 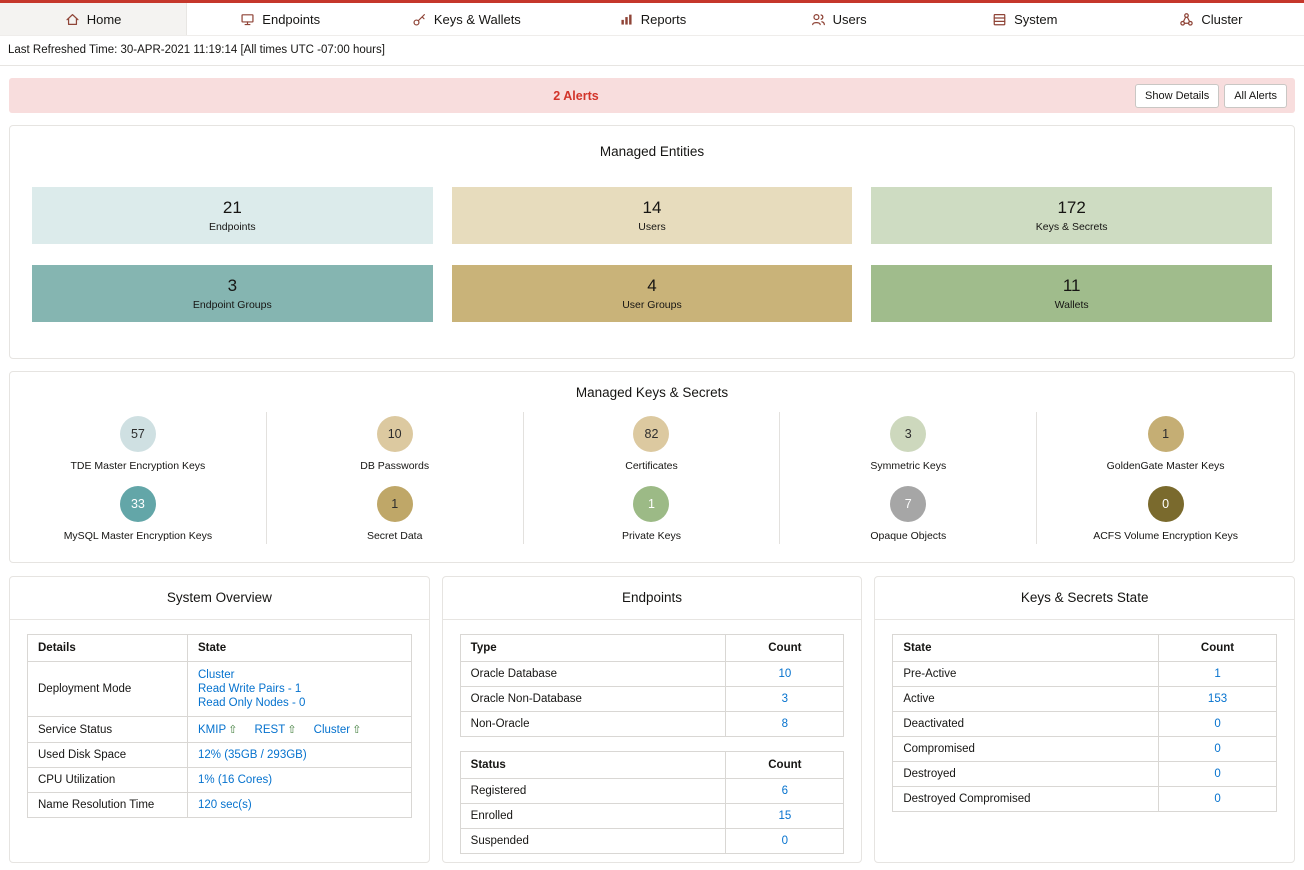 I want to click on cluster-service-link: Cluster, so click(x=332, y=730).